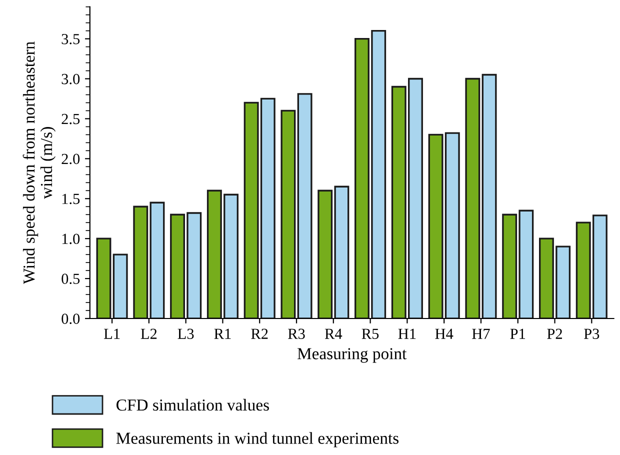 This screenshot has height=455, width=620. I want to click on x-tick-label: L2, so click(148, 333).